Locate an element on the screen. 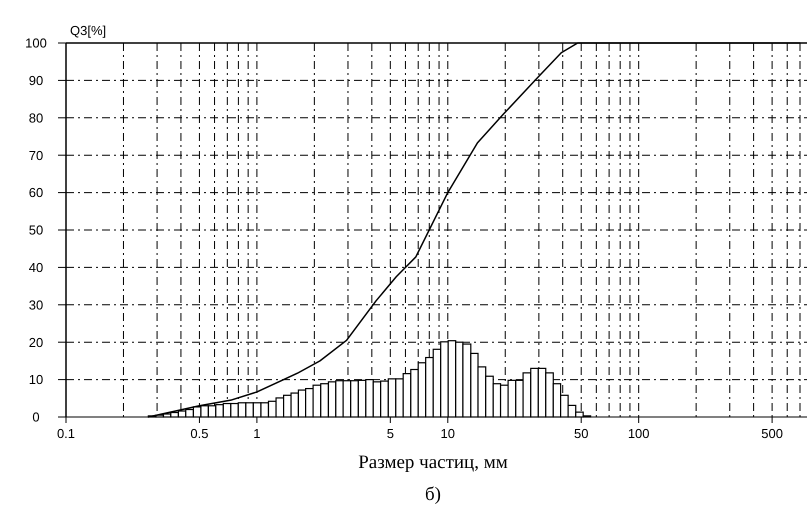 The height and width of the screenshot is (512, 807). y-tick-label: 50 is located at coordinates (36, 230).